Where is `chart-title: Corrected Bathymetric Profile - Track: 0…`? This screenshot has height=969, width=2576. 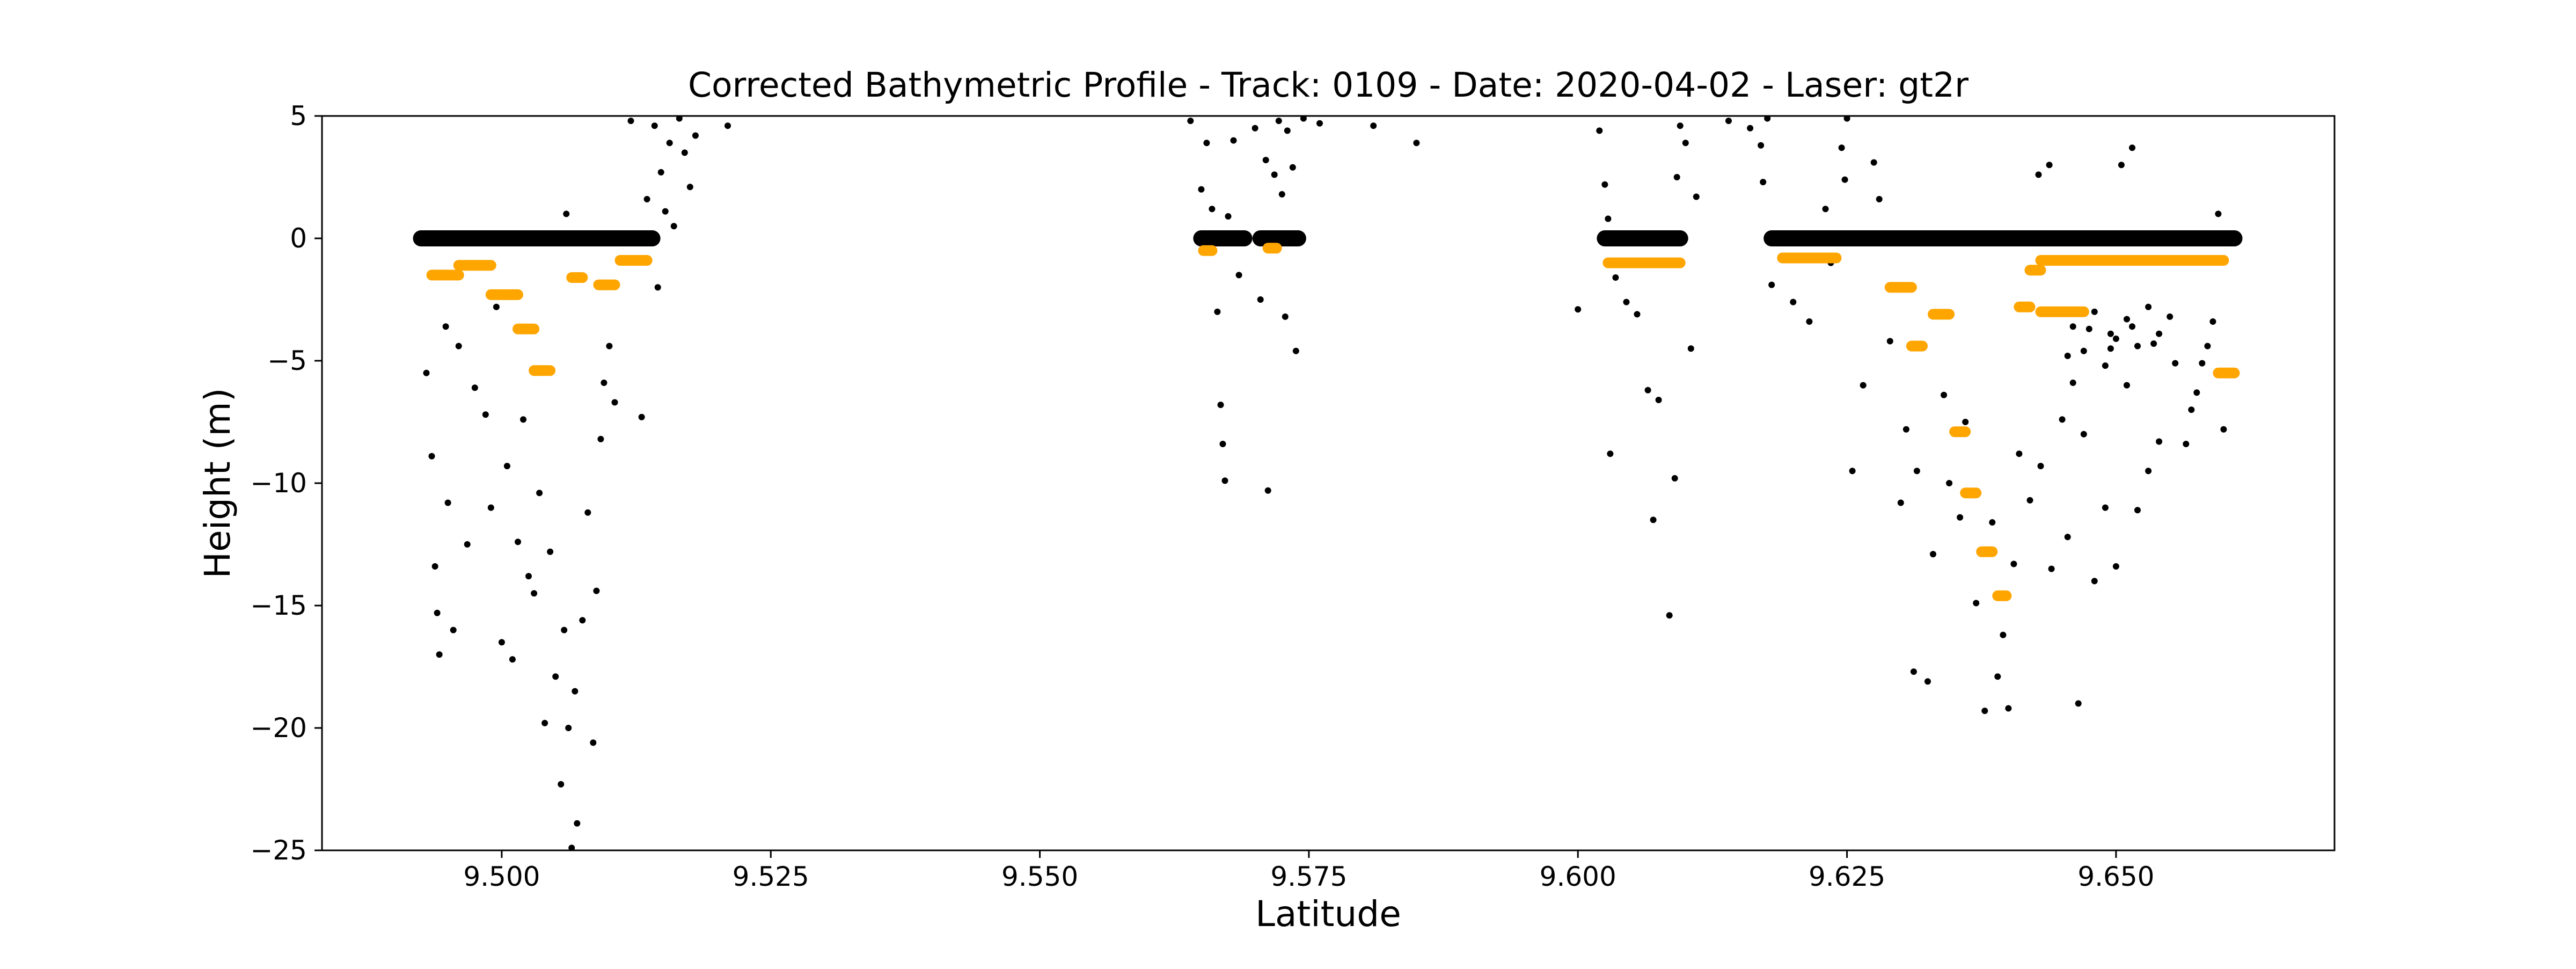 chart-title: Corrected Bathymetric Profile - Track: 0… is located at coordinates (1328, 85).